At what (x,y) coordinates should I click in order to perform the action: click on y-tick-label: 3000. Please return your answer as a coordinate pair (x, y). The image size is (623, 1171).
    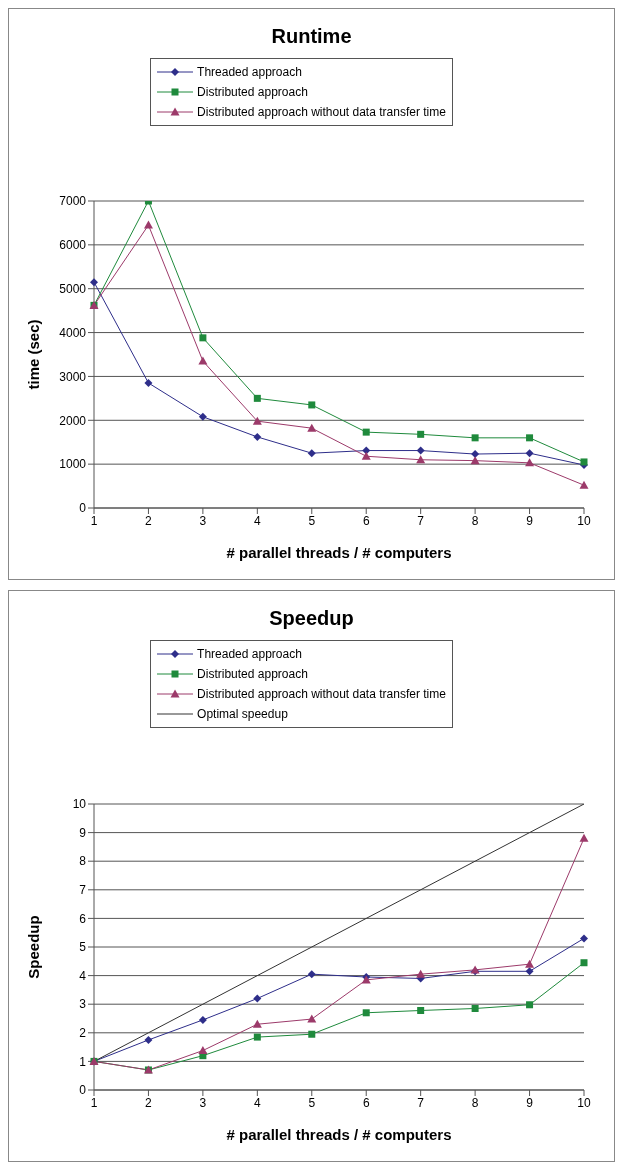
    Looking at the image, I should click on (73, 376).